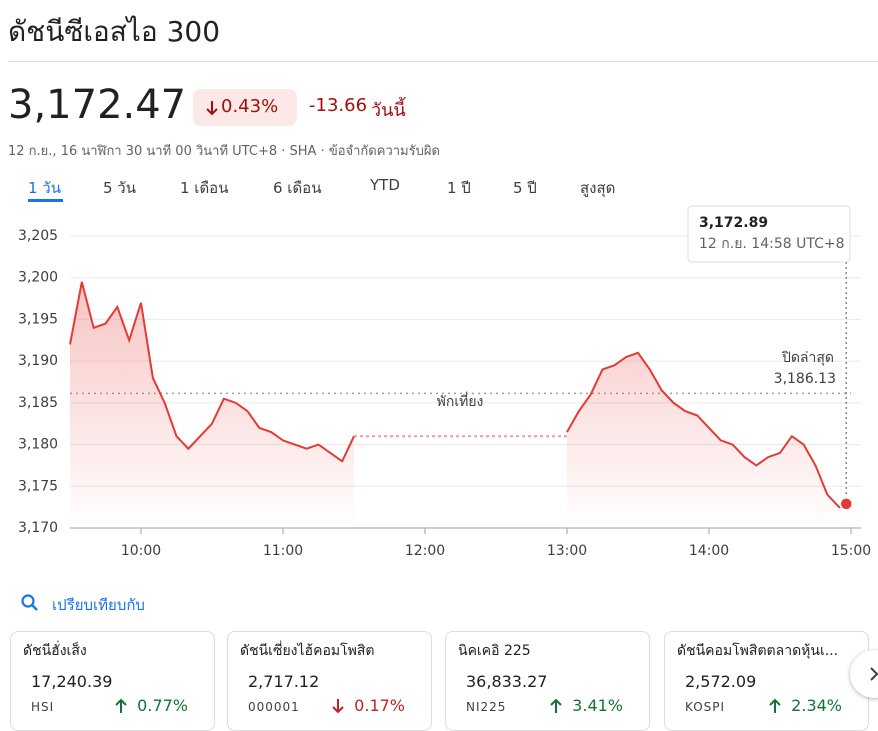 The width and height of the screenshot is (878, 731). Describe the element at coordinates (212, 108) in the screenshot. I see `down-arrow` at that location.